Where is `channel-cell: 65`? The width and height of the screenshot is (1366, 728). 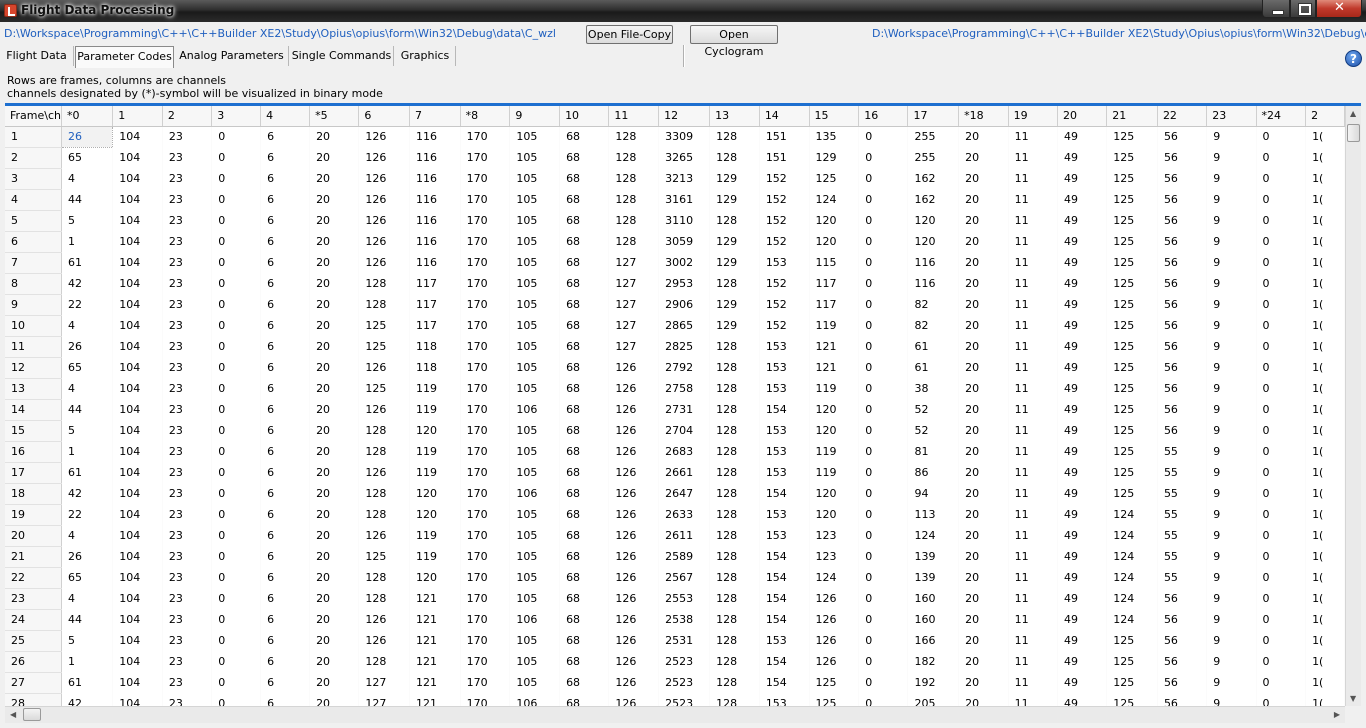 channel-cell: 65 is located at coordinates (87, 367).